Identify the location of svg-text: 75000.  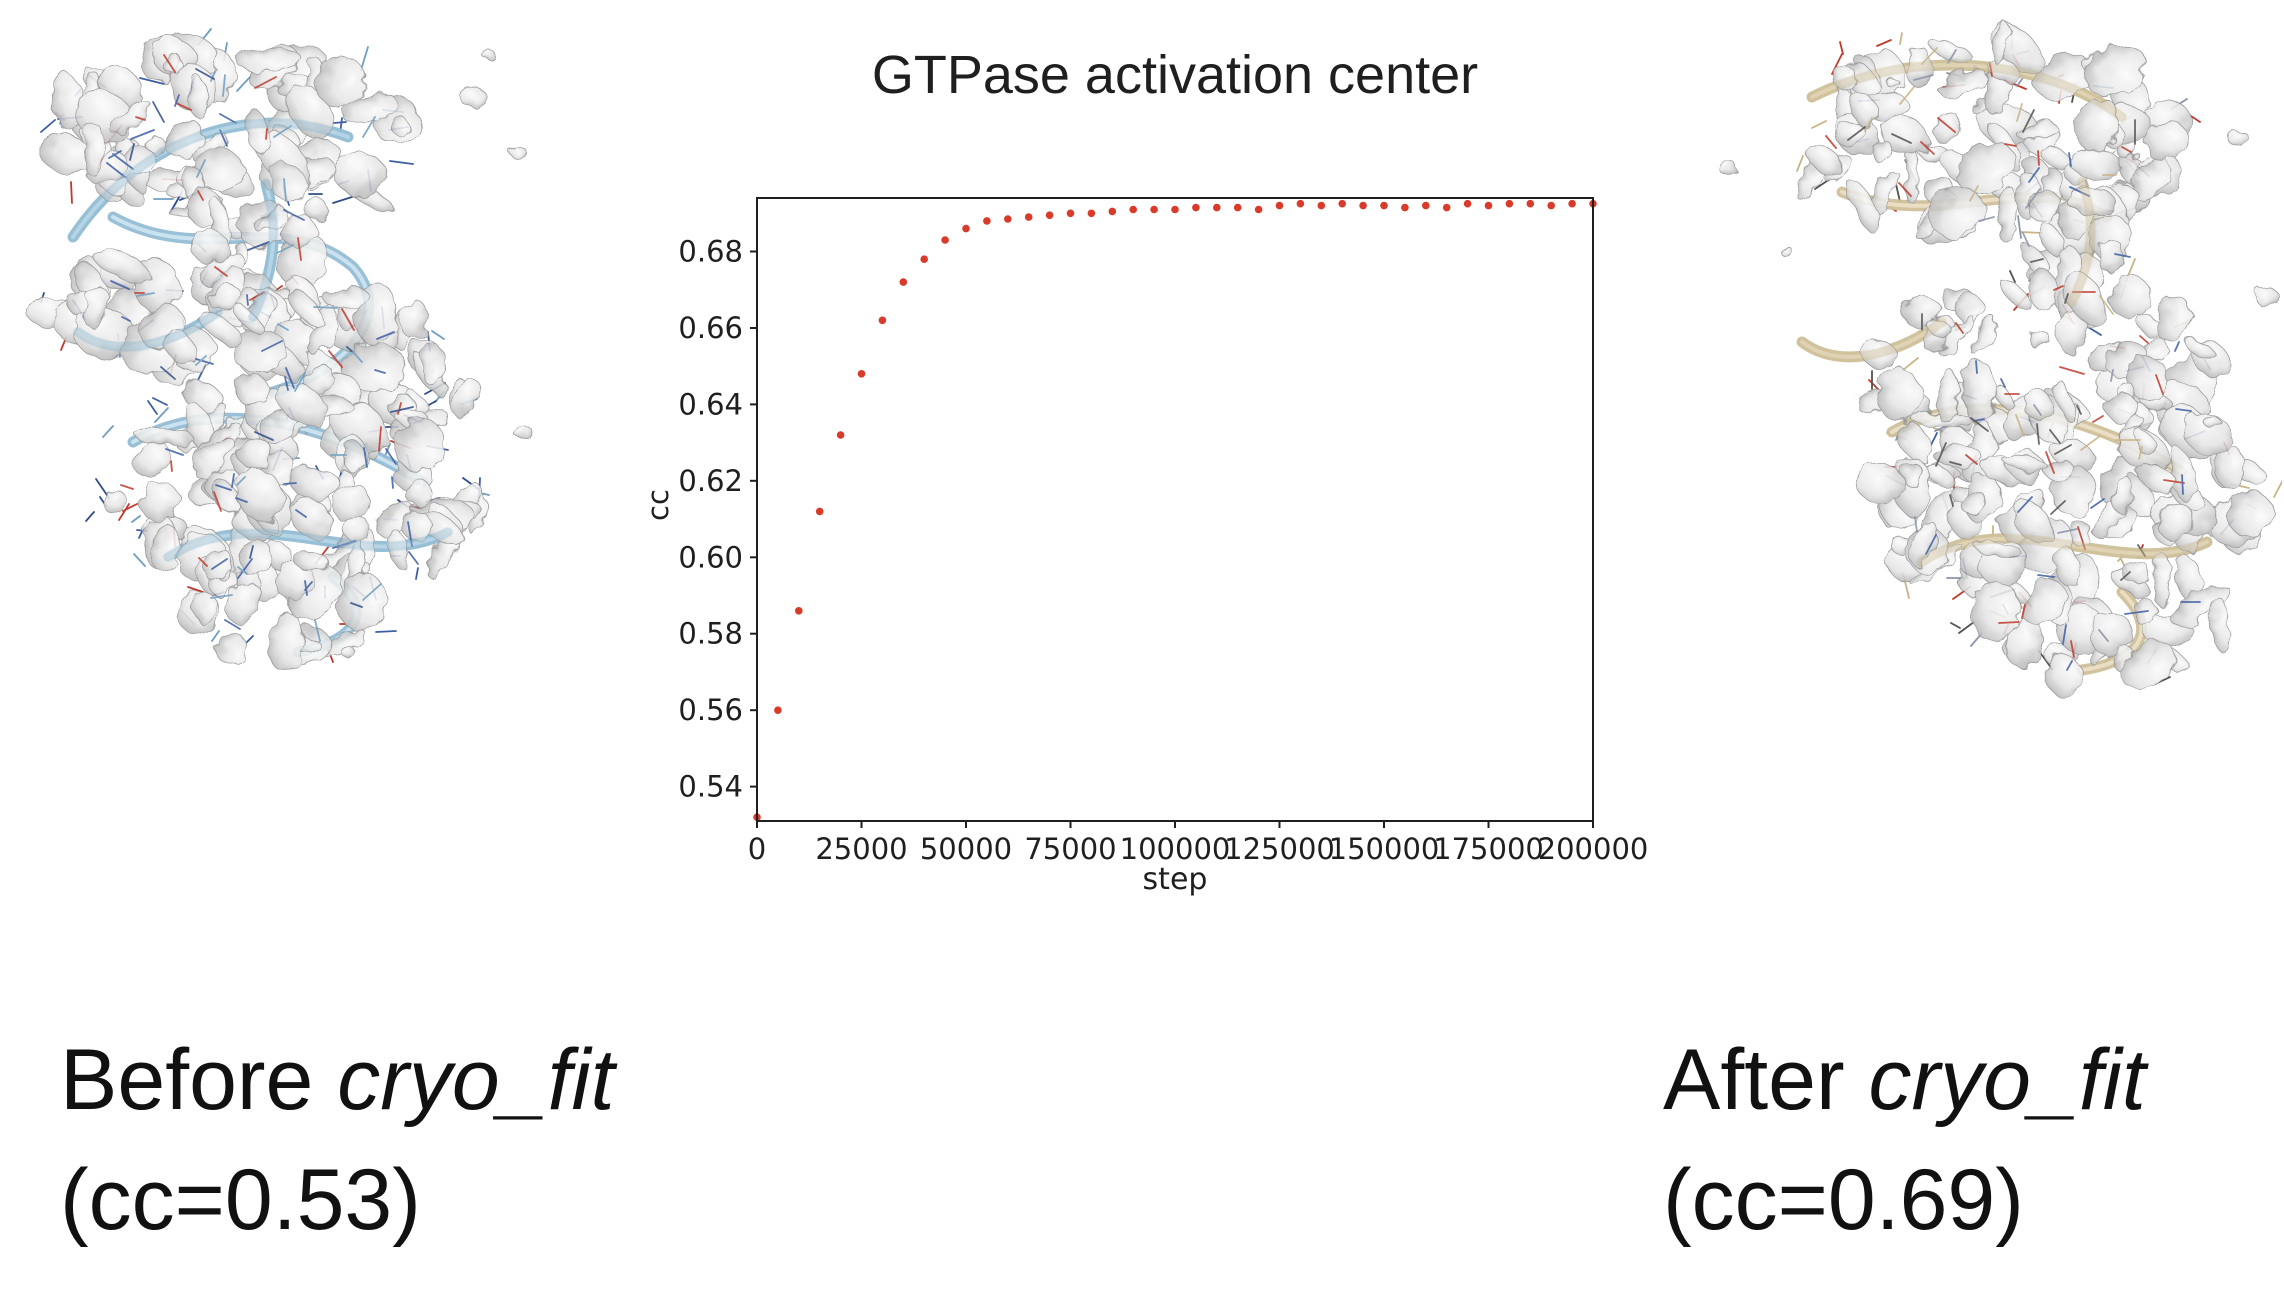
(1070, 849).